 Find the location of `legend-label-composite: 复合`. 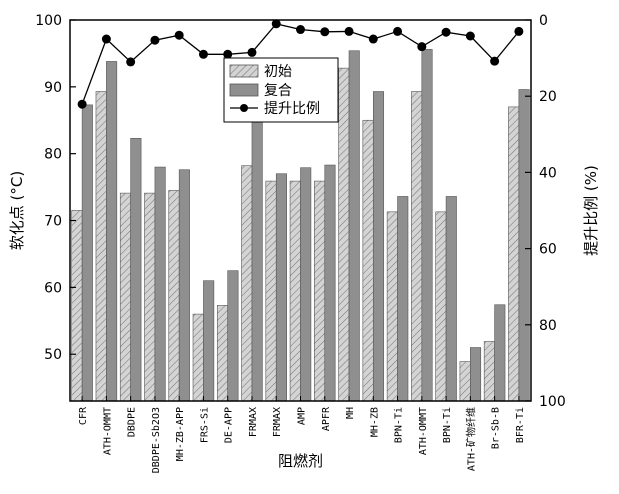

legend-label-composite: 复合 is located at coordinates (278, 90).